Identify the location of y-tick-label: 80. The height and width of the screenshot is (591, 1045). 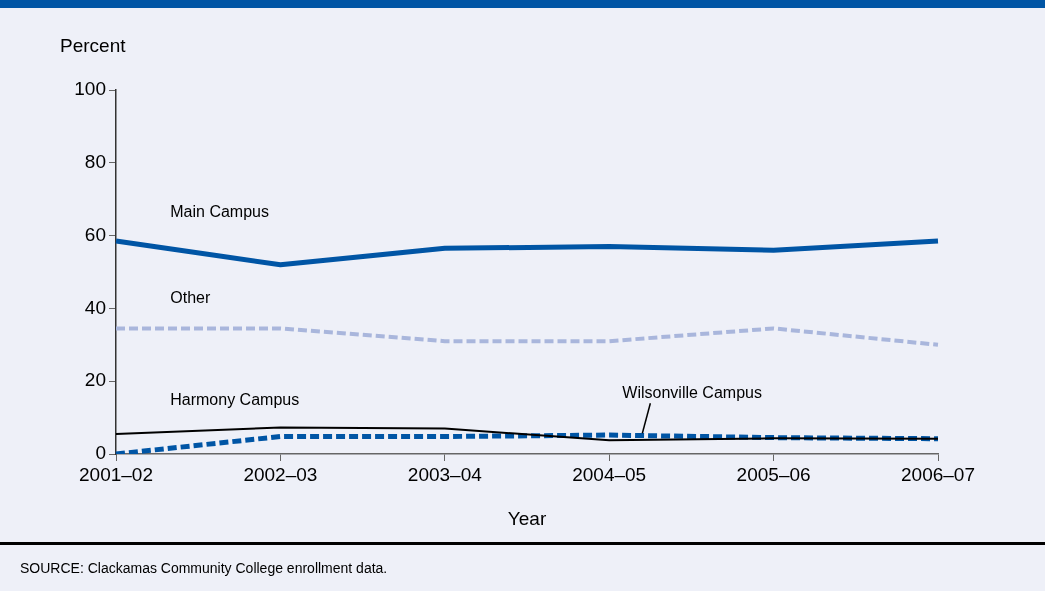
(95, 162).